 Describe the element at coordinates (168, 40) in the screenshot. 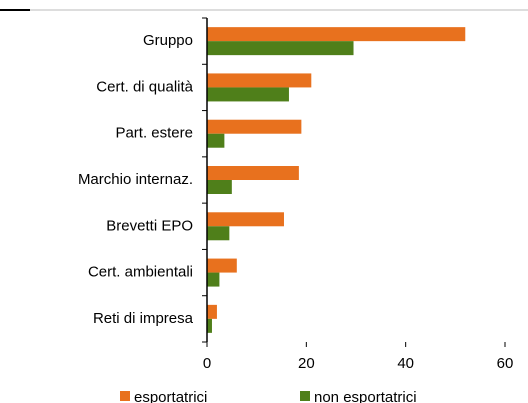

I see `y-tick-label: Gruppo` at that location.